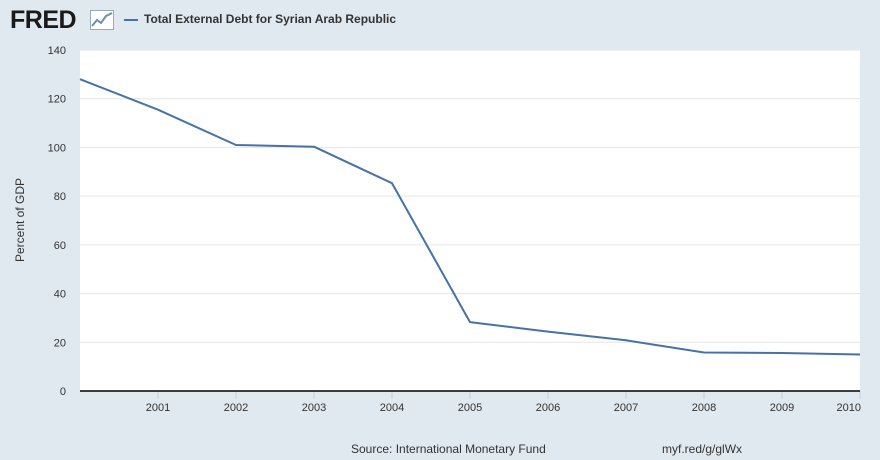 The image size is (880, 460). What do you see at coordinates (60, 197) in the screenshot?
I see `y-tick-label: 80` at bounding box center [60, 197].